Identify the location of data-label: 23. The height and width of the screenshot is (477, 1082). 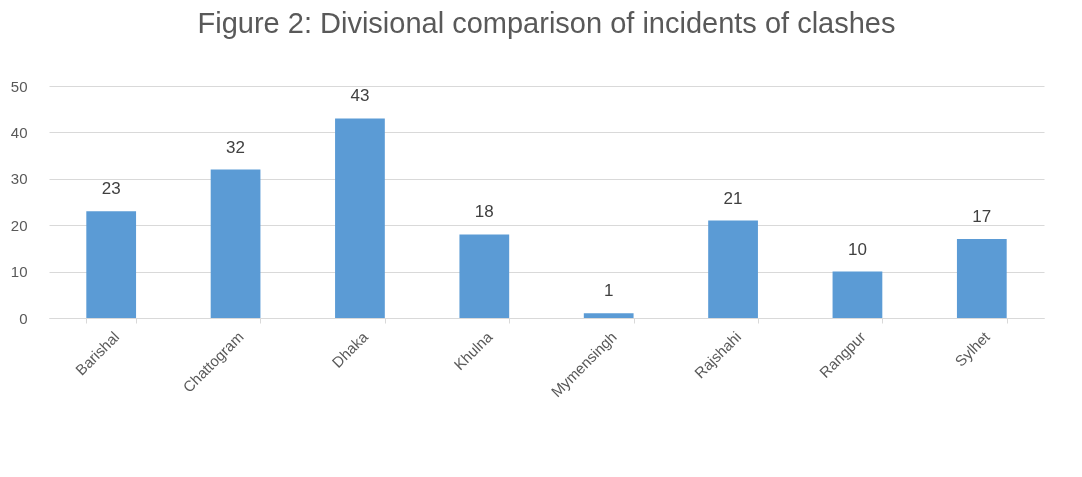
(111, 189).